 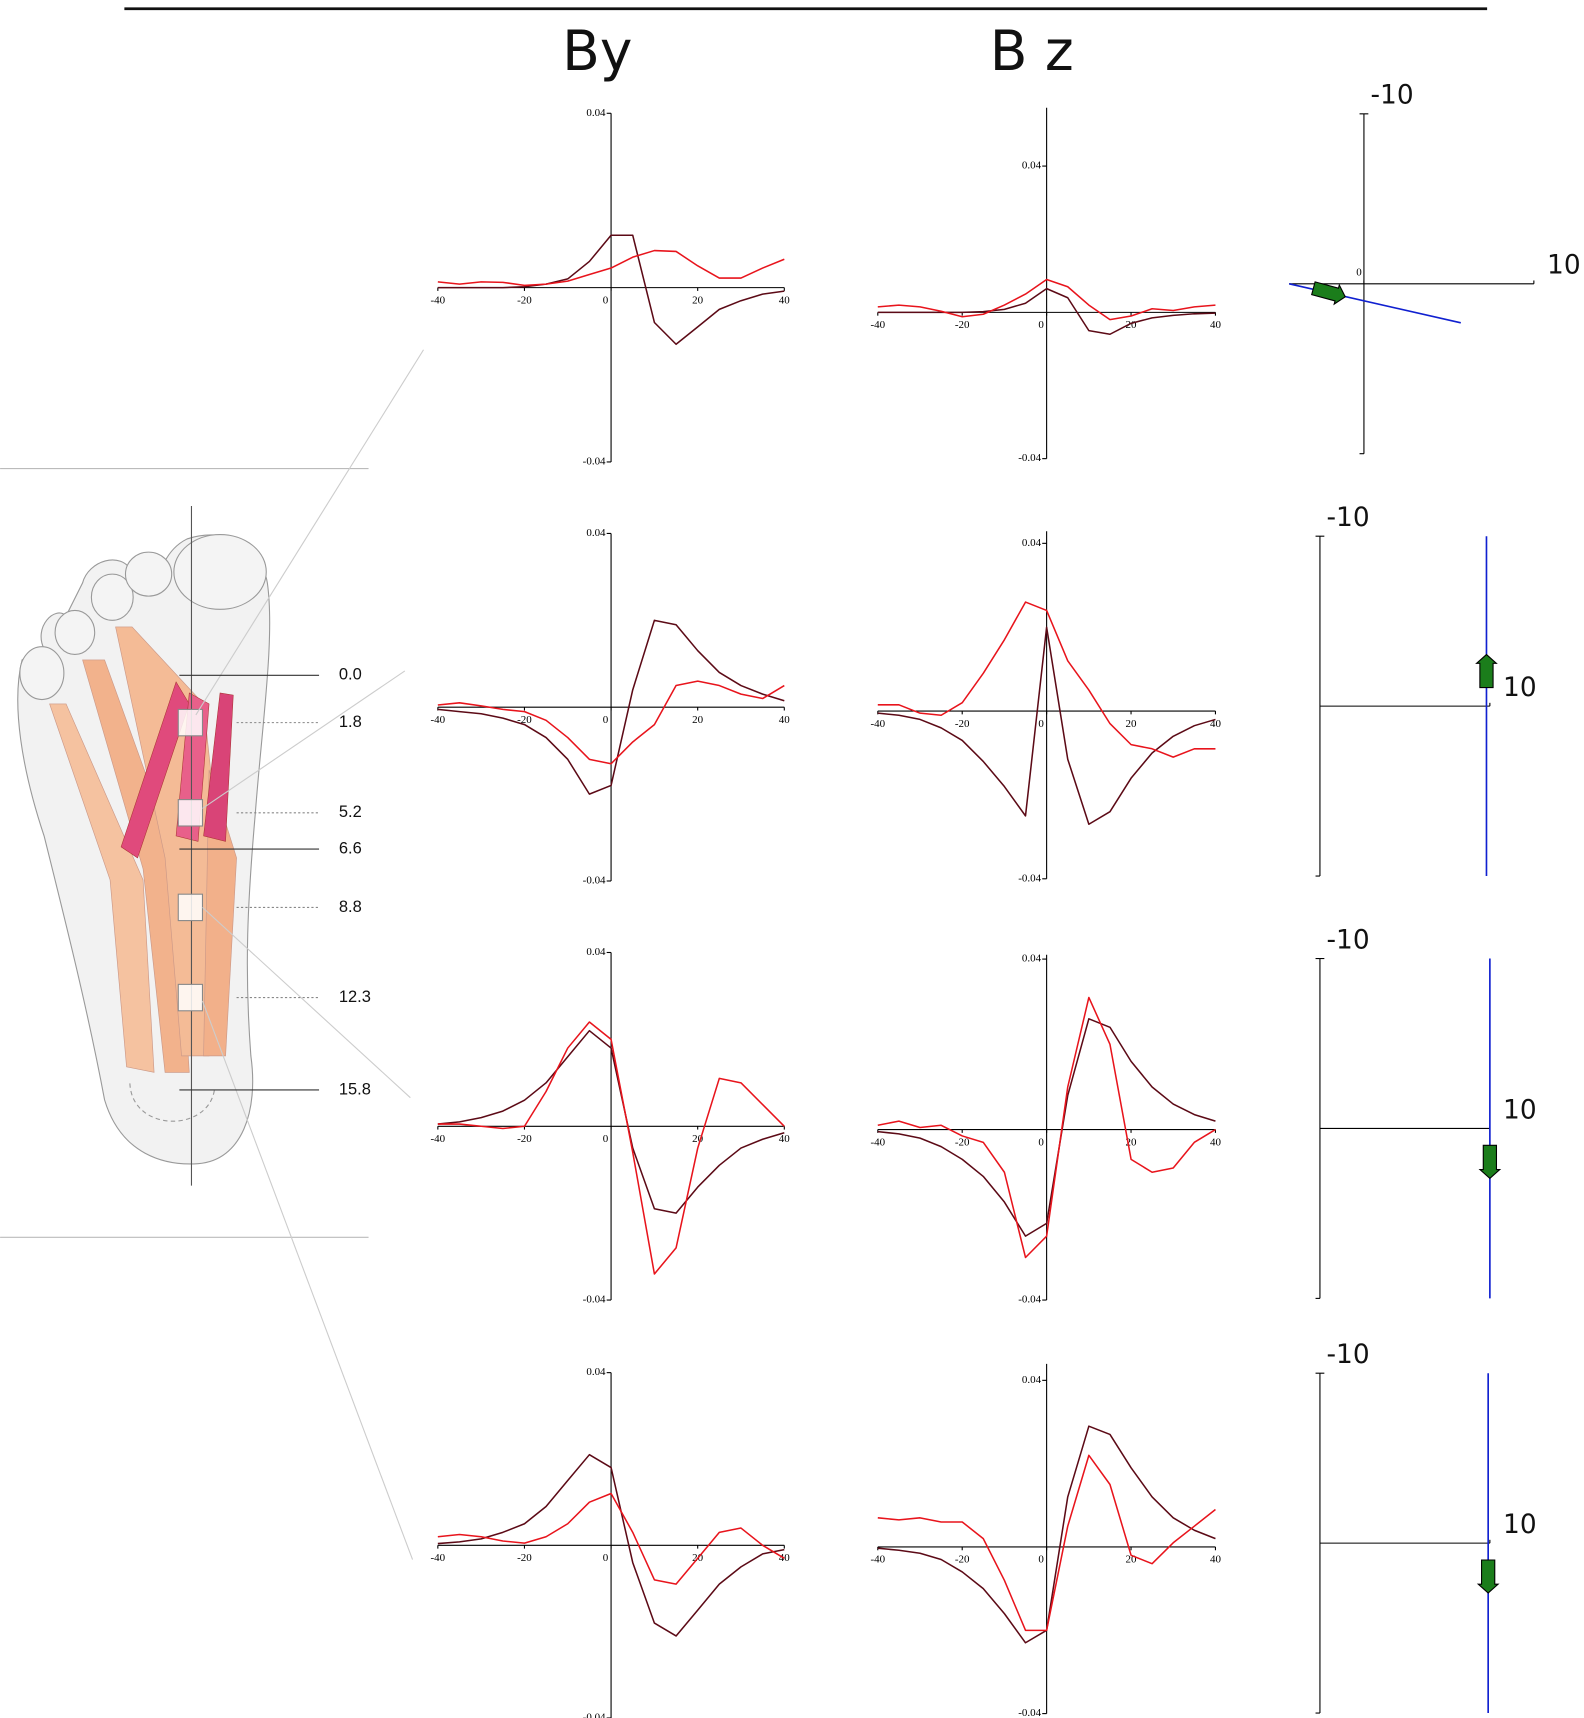 I want to click on foot-label: 15.8, so click(x=355, y=1089).